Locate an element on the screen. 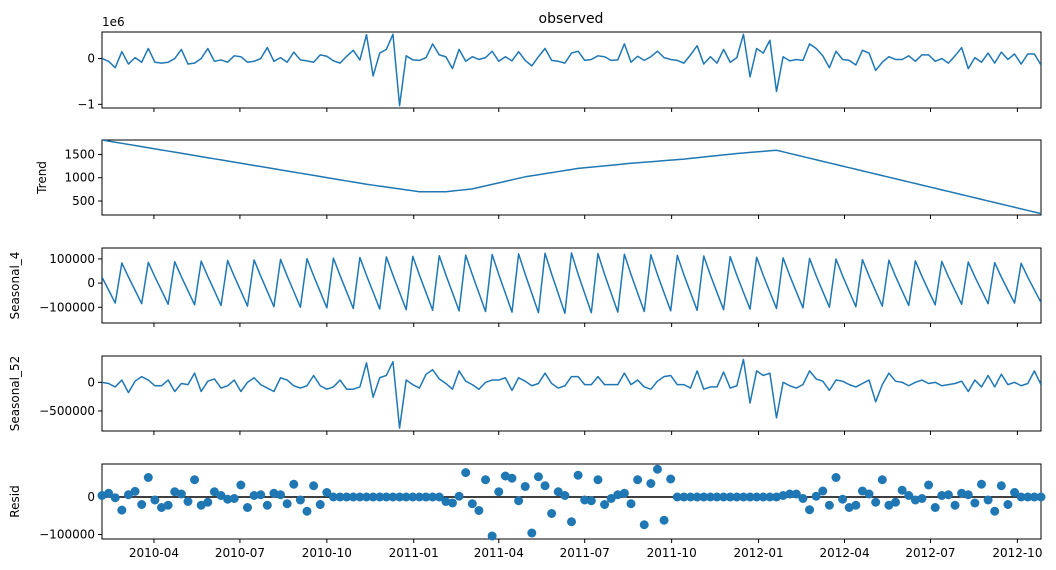 The width and height of the screenshot is (1056, 570). x-tick-label: 2012-04 is located at coordinates (844, 553).